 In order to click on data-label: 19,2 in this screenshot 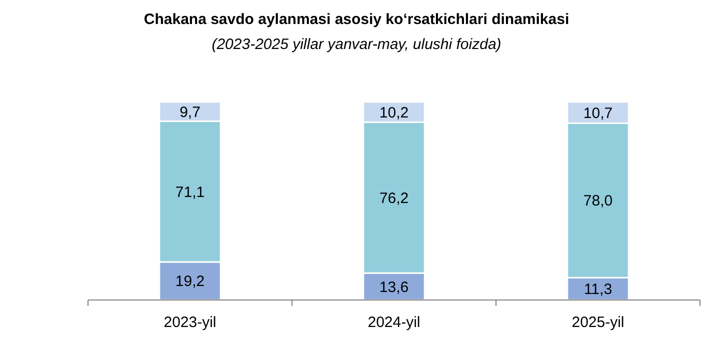, I will do `click(190, 281)`.